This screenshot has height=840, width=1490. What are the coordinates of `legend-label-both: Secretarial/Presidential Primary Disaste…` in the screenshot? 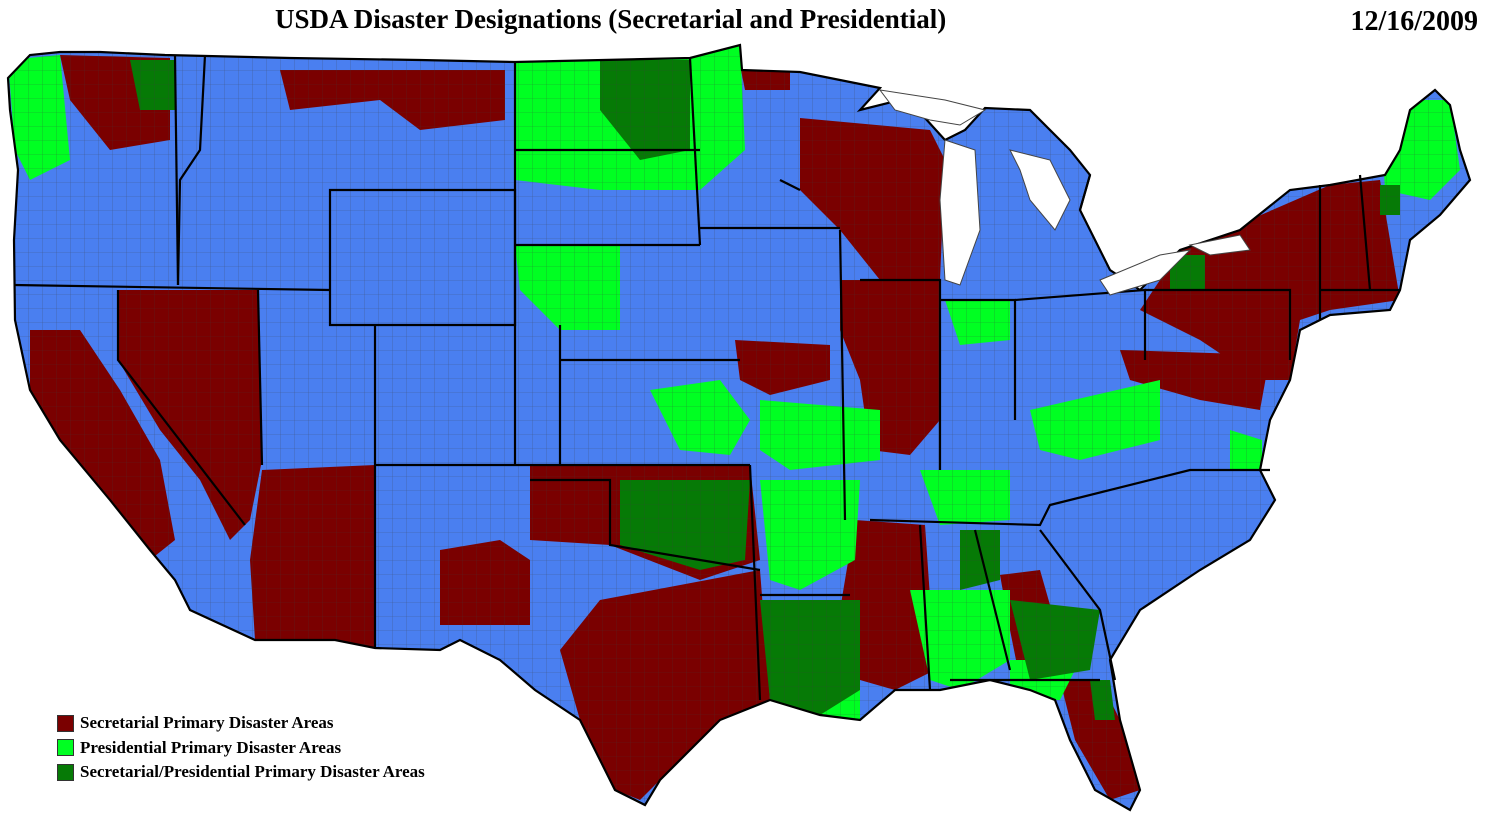 It's located at (252, 772).